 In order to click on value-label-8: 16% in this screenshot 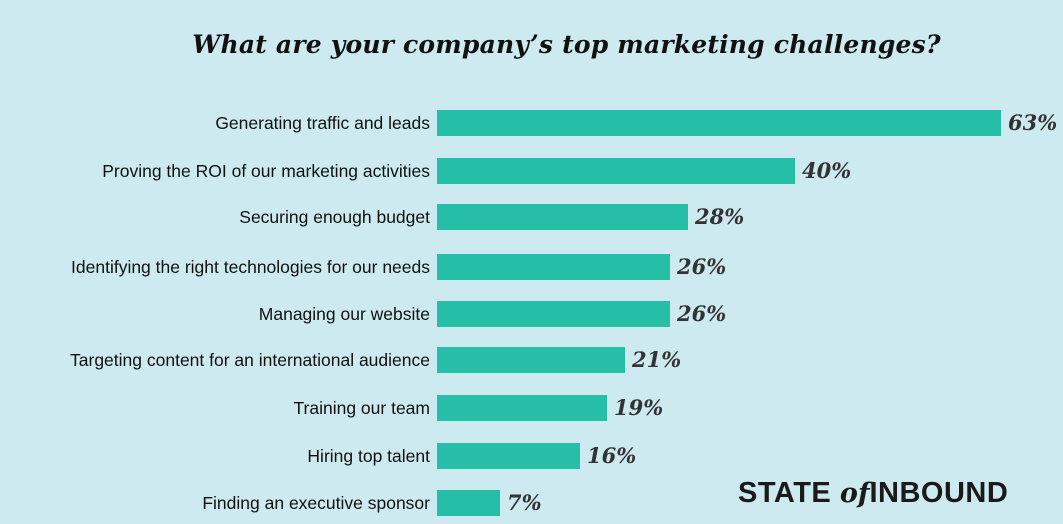, I will do `click(611, 455)`.